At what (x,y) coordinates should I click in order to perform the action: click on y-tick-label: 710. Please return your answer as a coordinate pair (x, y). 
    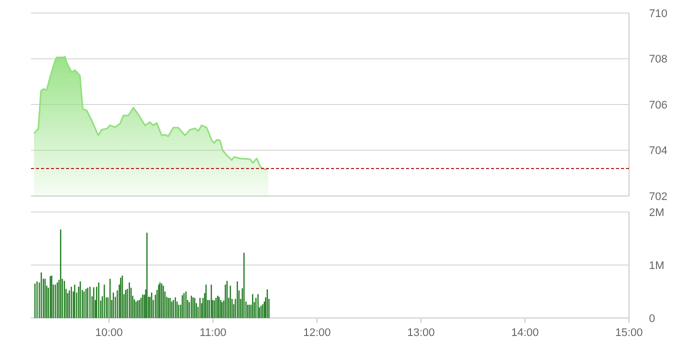
    Looking at the image, I should click on (658, 14).